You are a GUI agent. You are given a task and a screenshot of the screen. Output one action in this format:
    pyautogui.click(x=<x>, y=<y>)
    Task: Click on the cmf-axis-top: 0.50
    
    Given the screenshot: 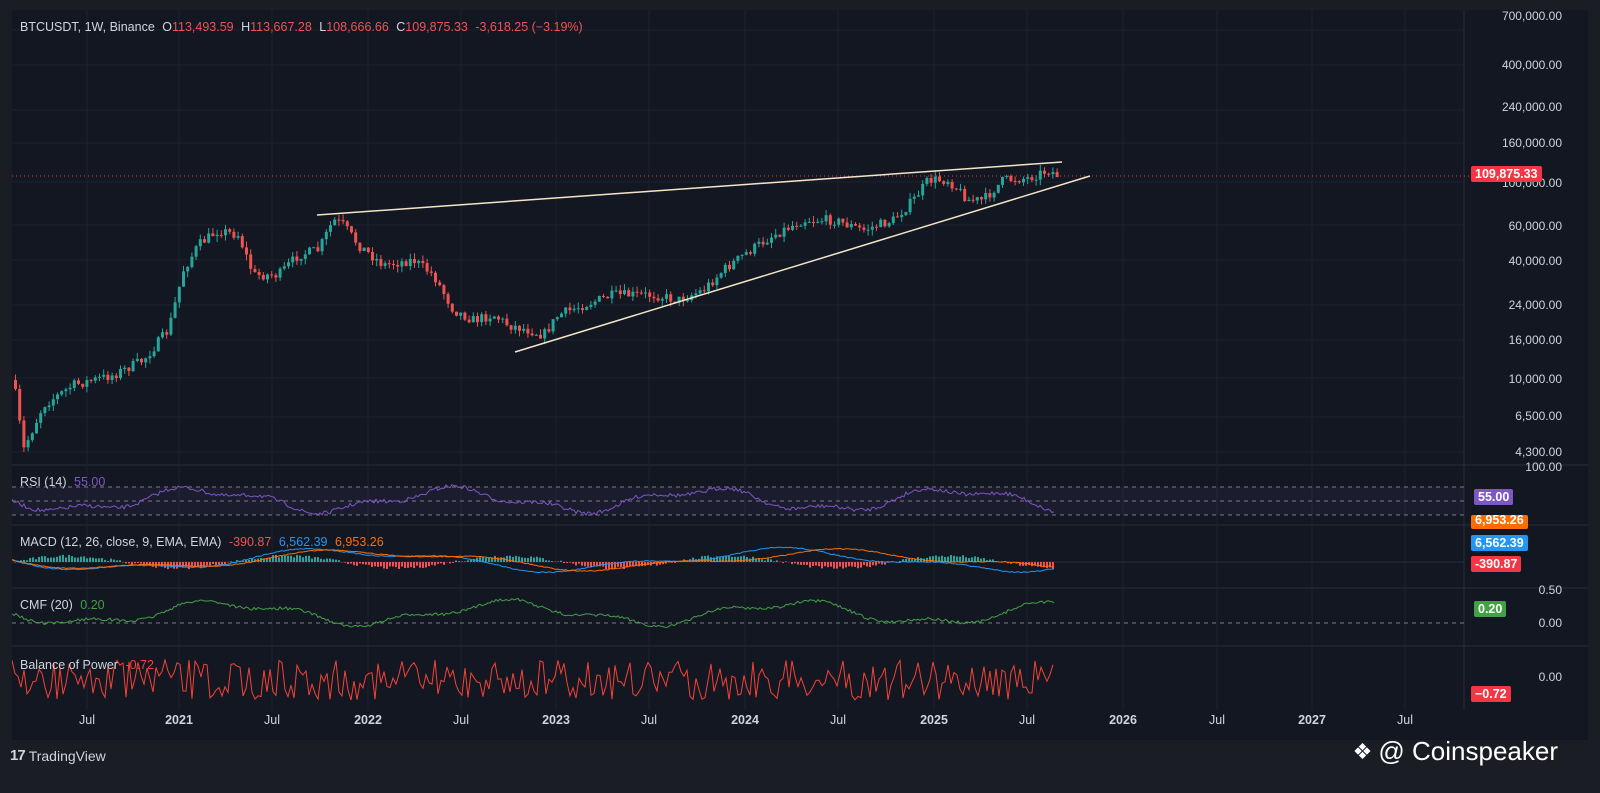 What is the action you would take?
    pyautogui.click(x=1550, y=590)
    